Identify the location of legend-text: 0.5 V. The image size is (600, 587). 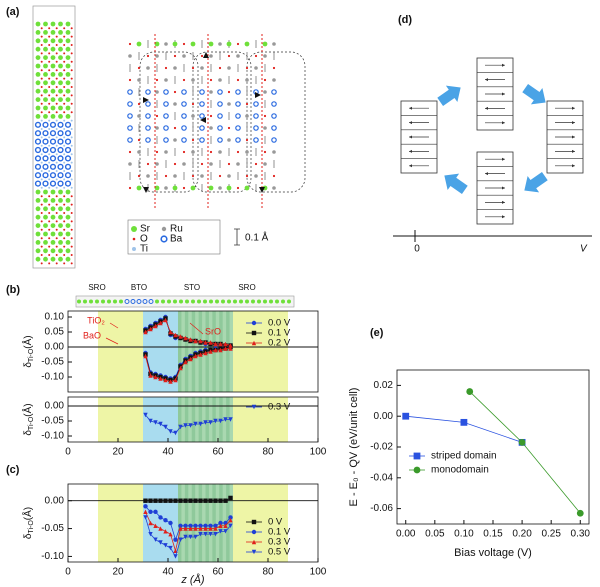
(279, 552).